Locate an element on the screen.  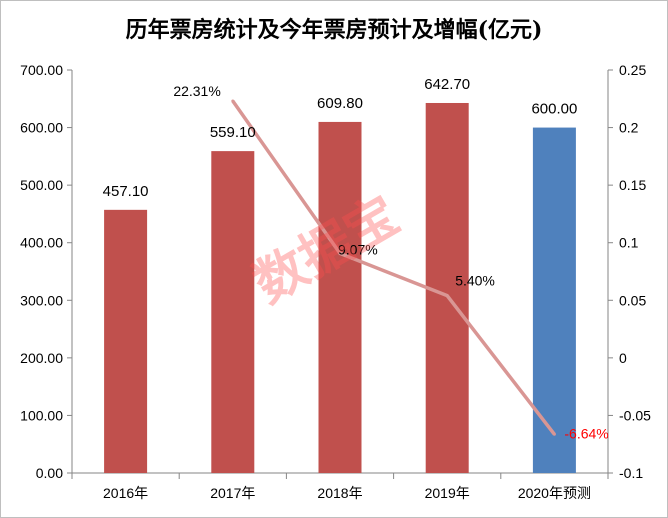
x-tick-label: 2020年预测 is located at coordinates (554, 493).